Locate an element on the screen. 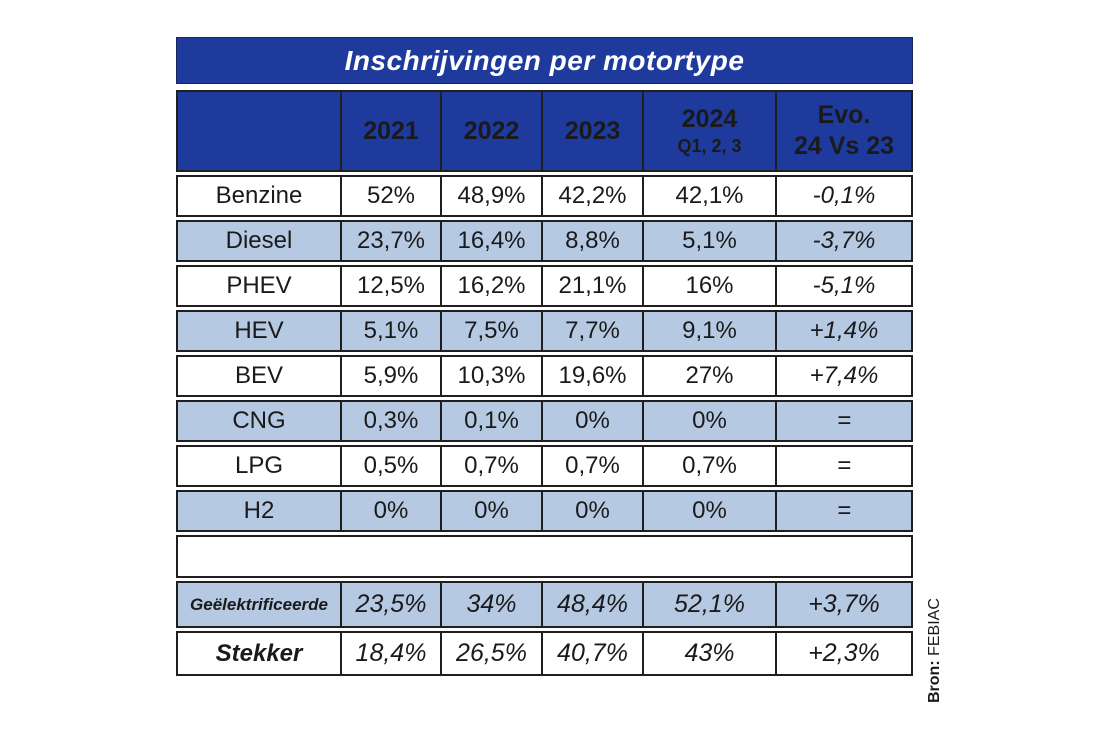  row-label: H2 is located at coordinates (258, 511).